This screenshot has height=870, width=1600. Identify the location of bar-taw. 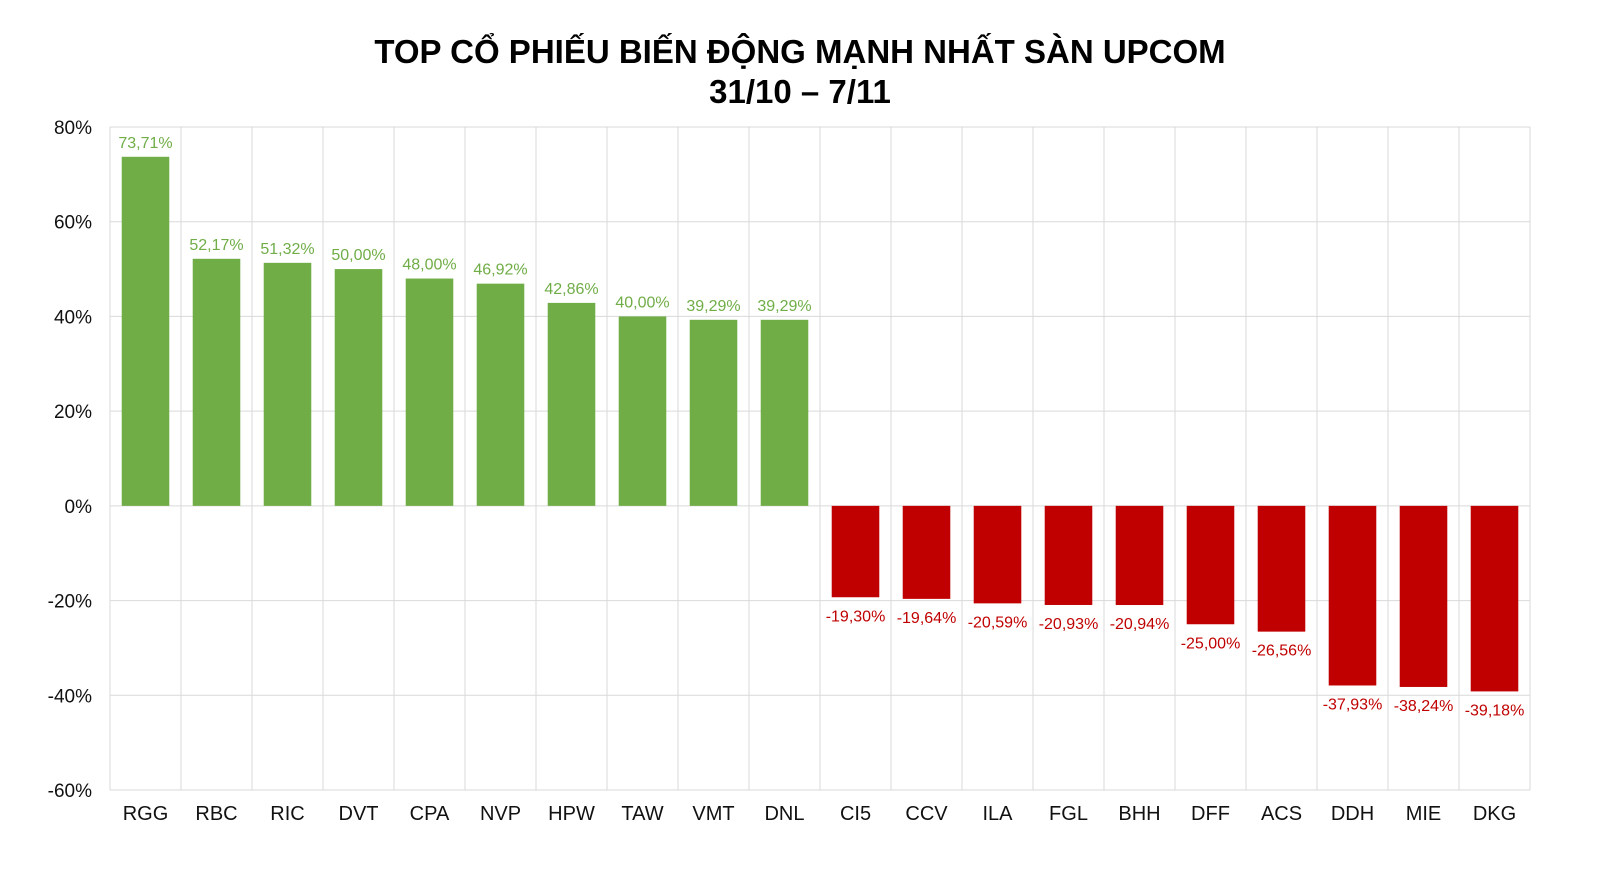
(642, 411).